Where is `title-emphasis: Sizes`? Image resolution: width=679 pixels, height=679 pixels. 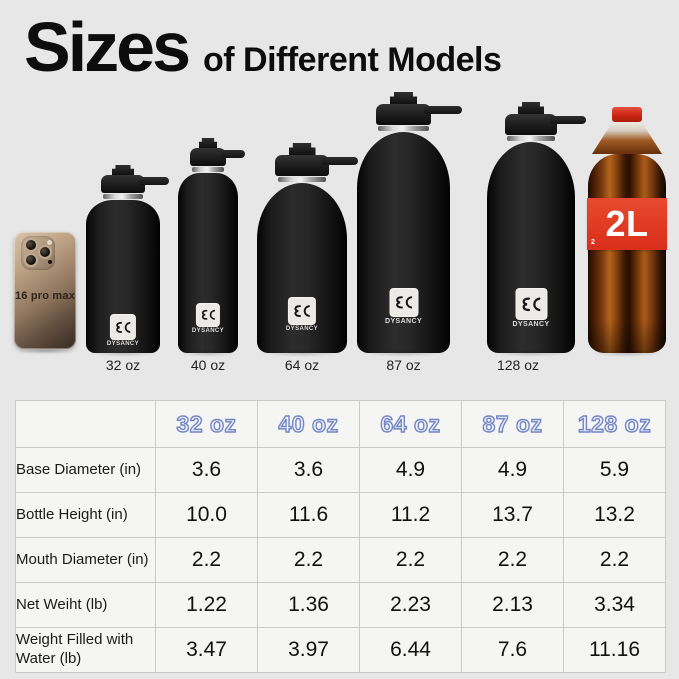
title-emphasis: Sizes is located at coordinates (107, 47).